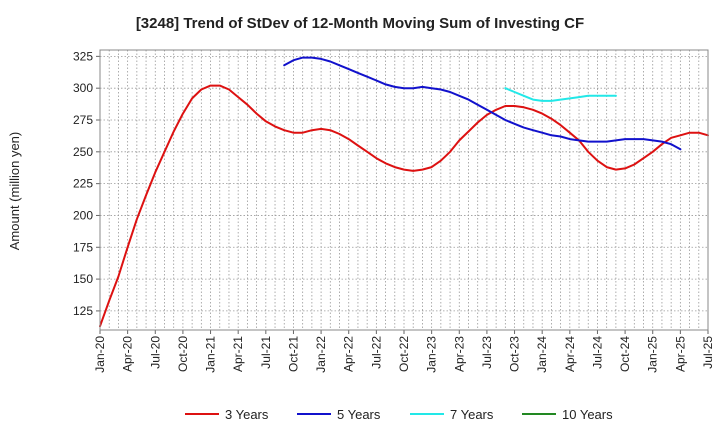 This screenshot has width=720, height=445. What do you see at coordinates (238, 354) in the screenshot?
I see `x-tick-label: Apr-21` at bounding box center [238, 354].